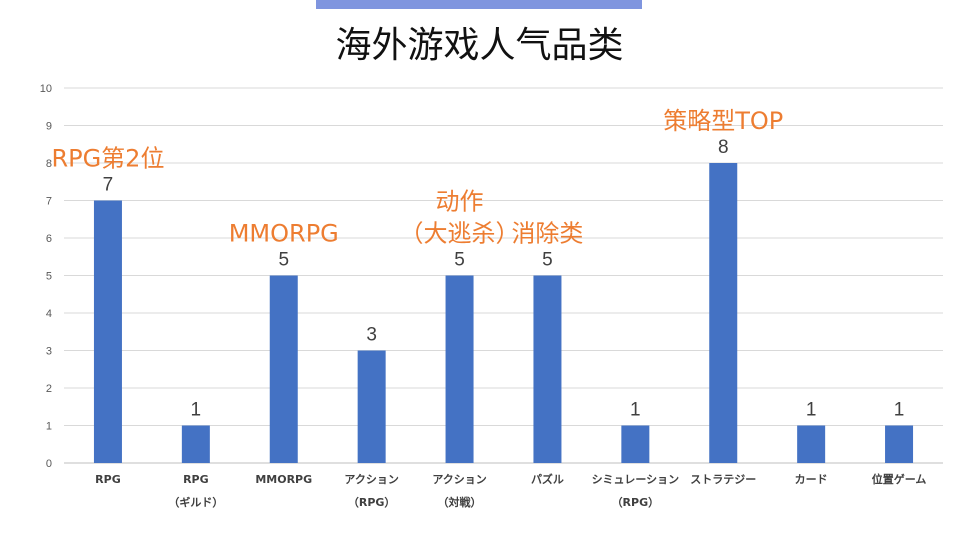 The width and height of the screenshot is (959, 536). I want to click on x-tick-label: 位置ゲーム, so click(899, 479).